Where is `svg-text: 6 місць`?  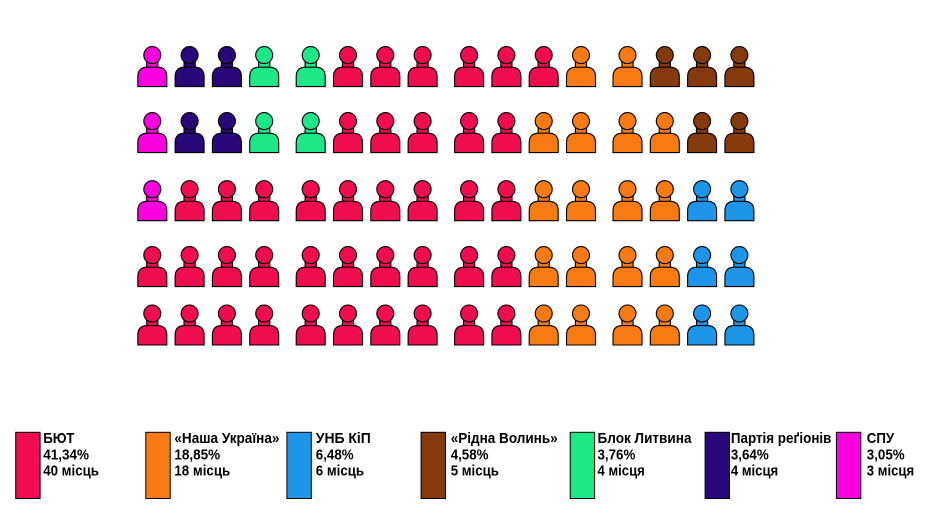 svg-text: 6 місць is located at coordinates (340, 472).